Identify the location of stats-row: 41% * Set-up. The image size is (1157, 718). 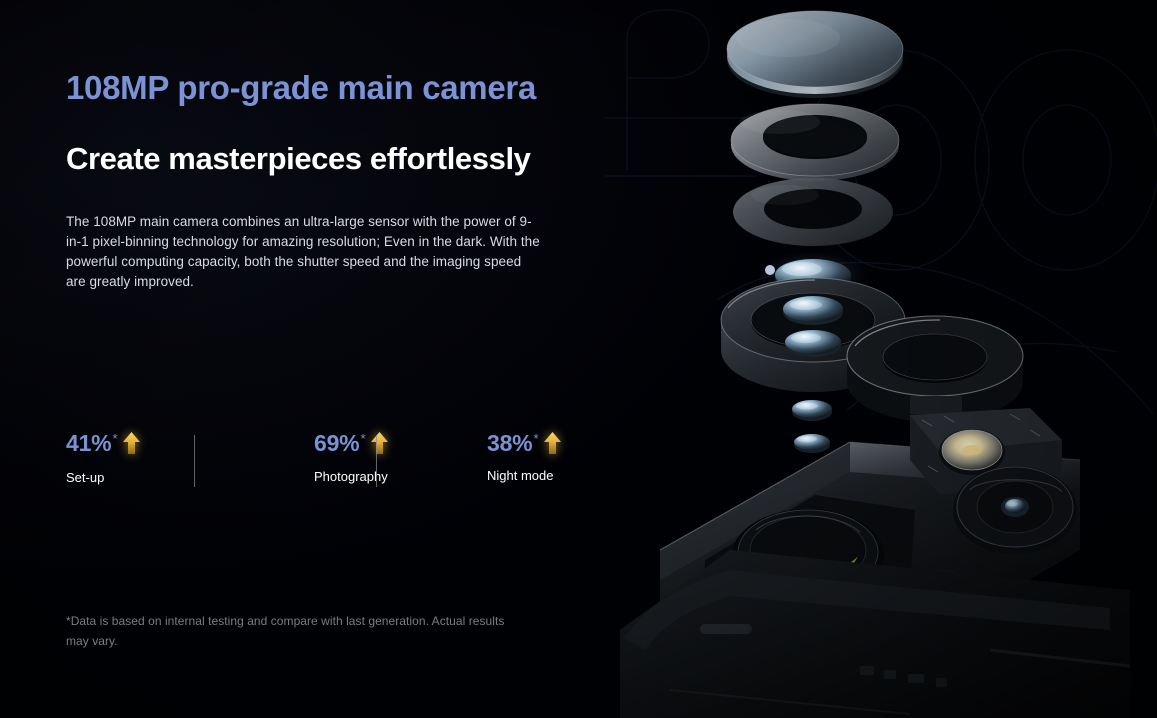
(339, 461).